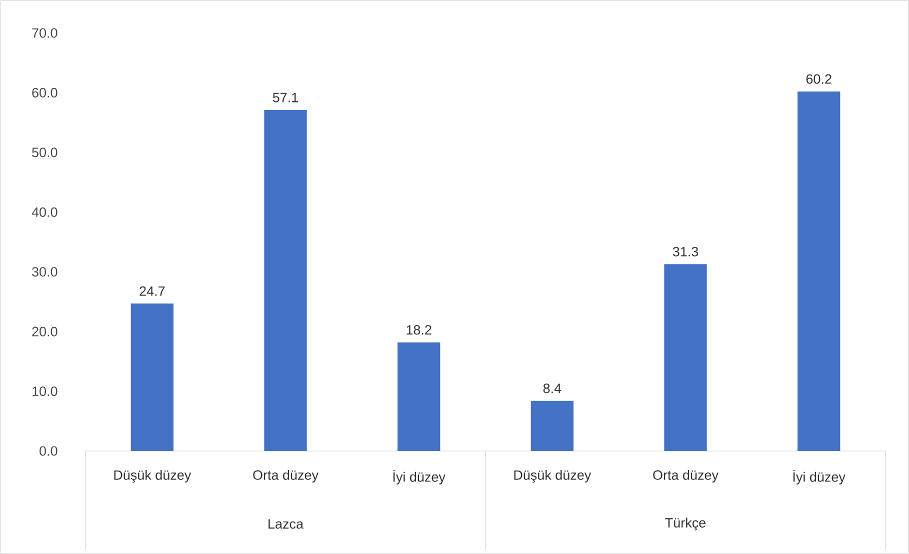  Describe the element at coordinates (45, 331) in the screenshot. I see `y-tick-label: 20.0` at that location.